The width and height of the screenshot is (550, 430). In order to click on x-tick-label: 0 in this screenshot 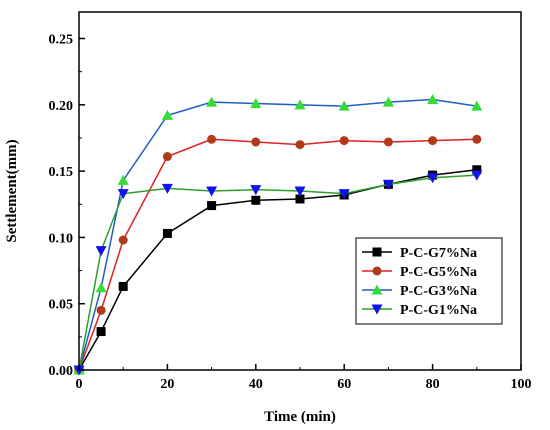, I will do `click(79, 384)`.